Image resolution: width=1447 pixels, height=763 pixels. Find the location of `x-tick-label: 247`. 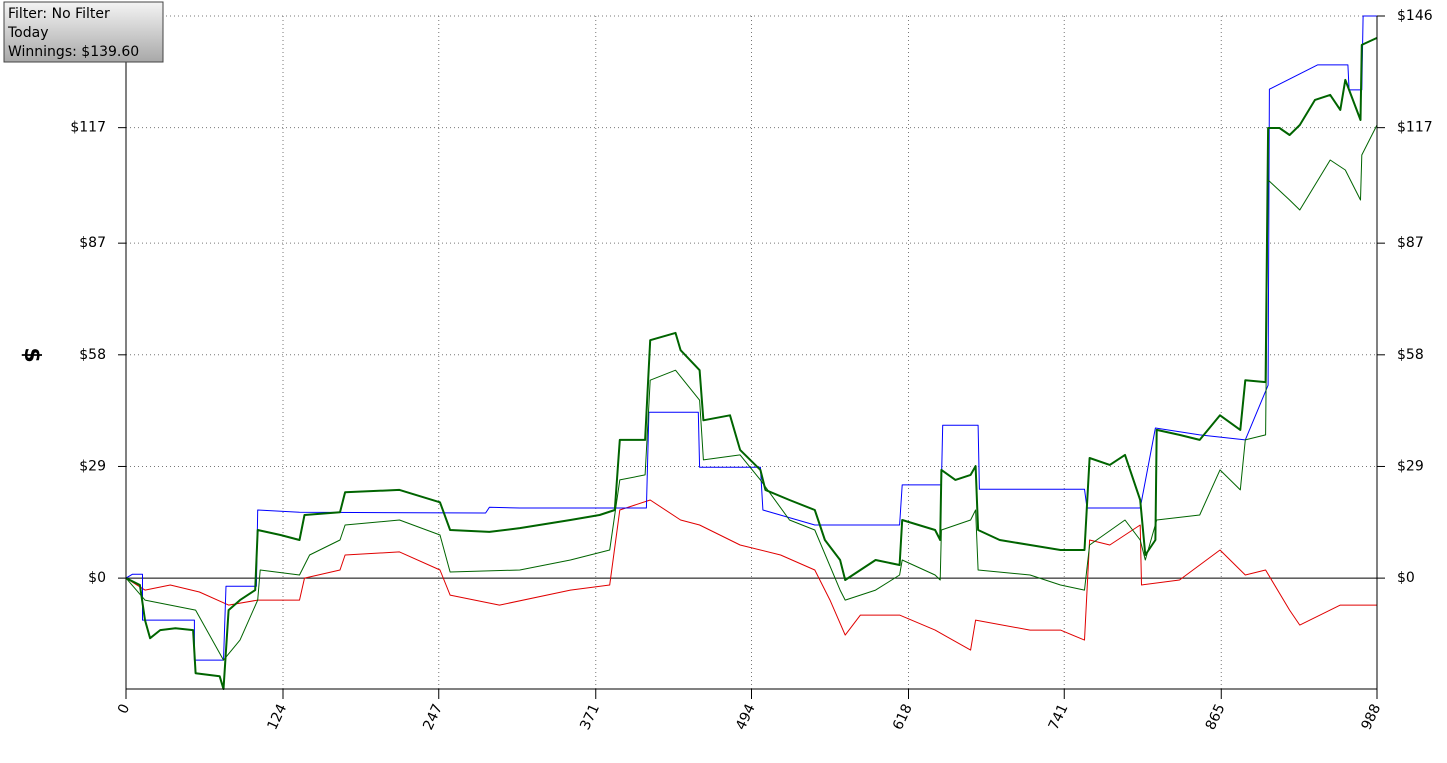

x-tick-label: 247 is located at coordinates (433, 717).